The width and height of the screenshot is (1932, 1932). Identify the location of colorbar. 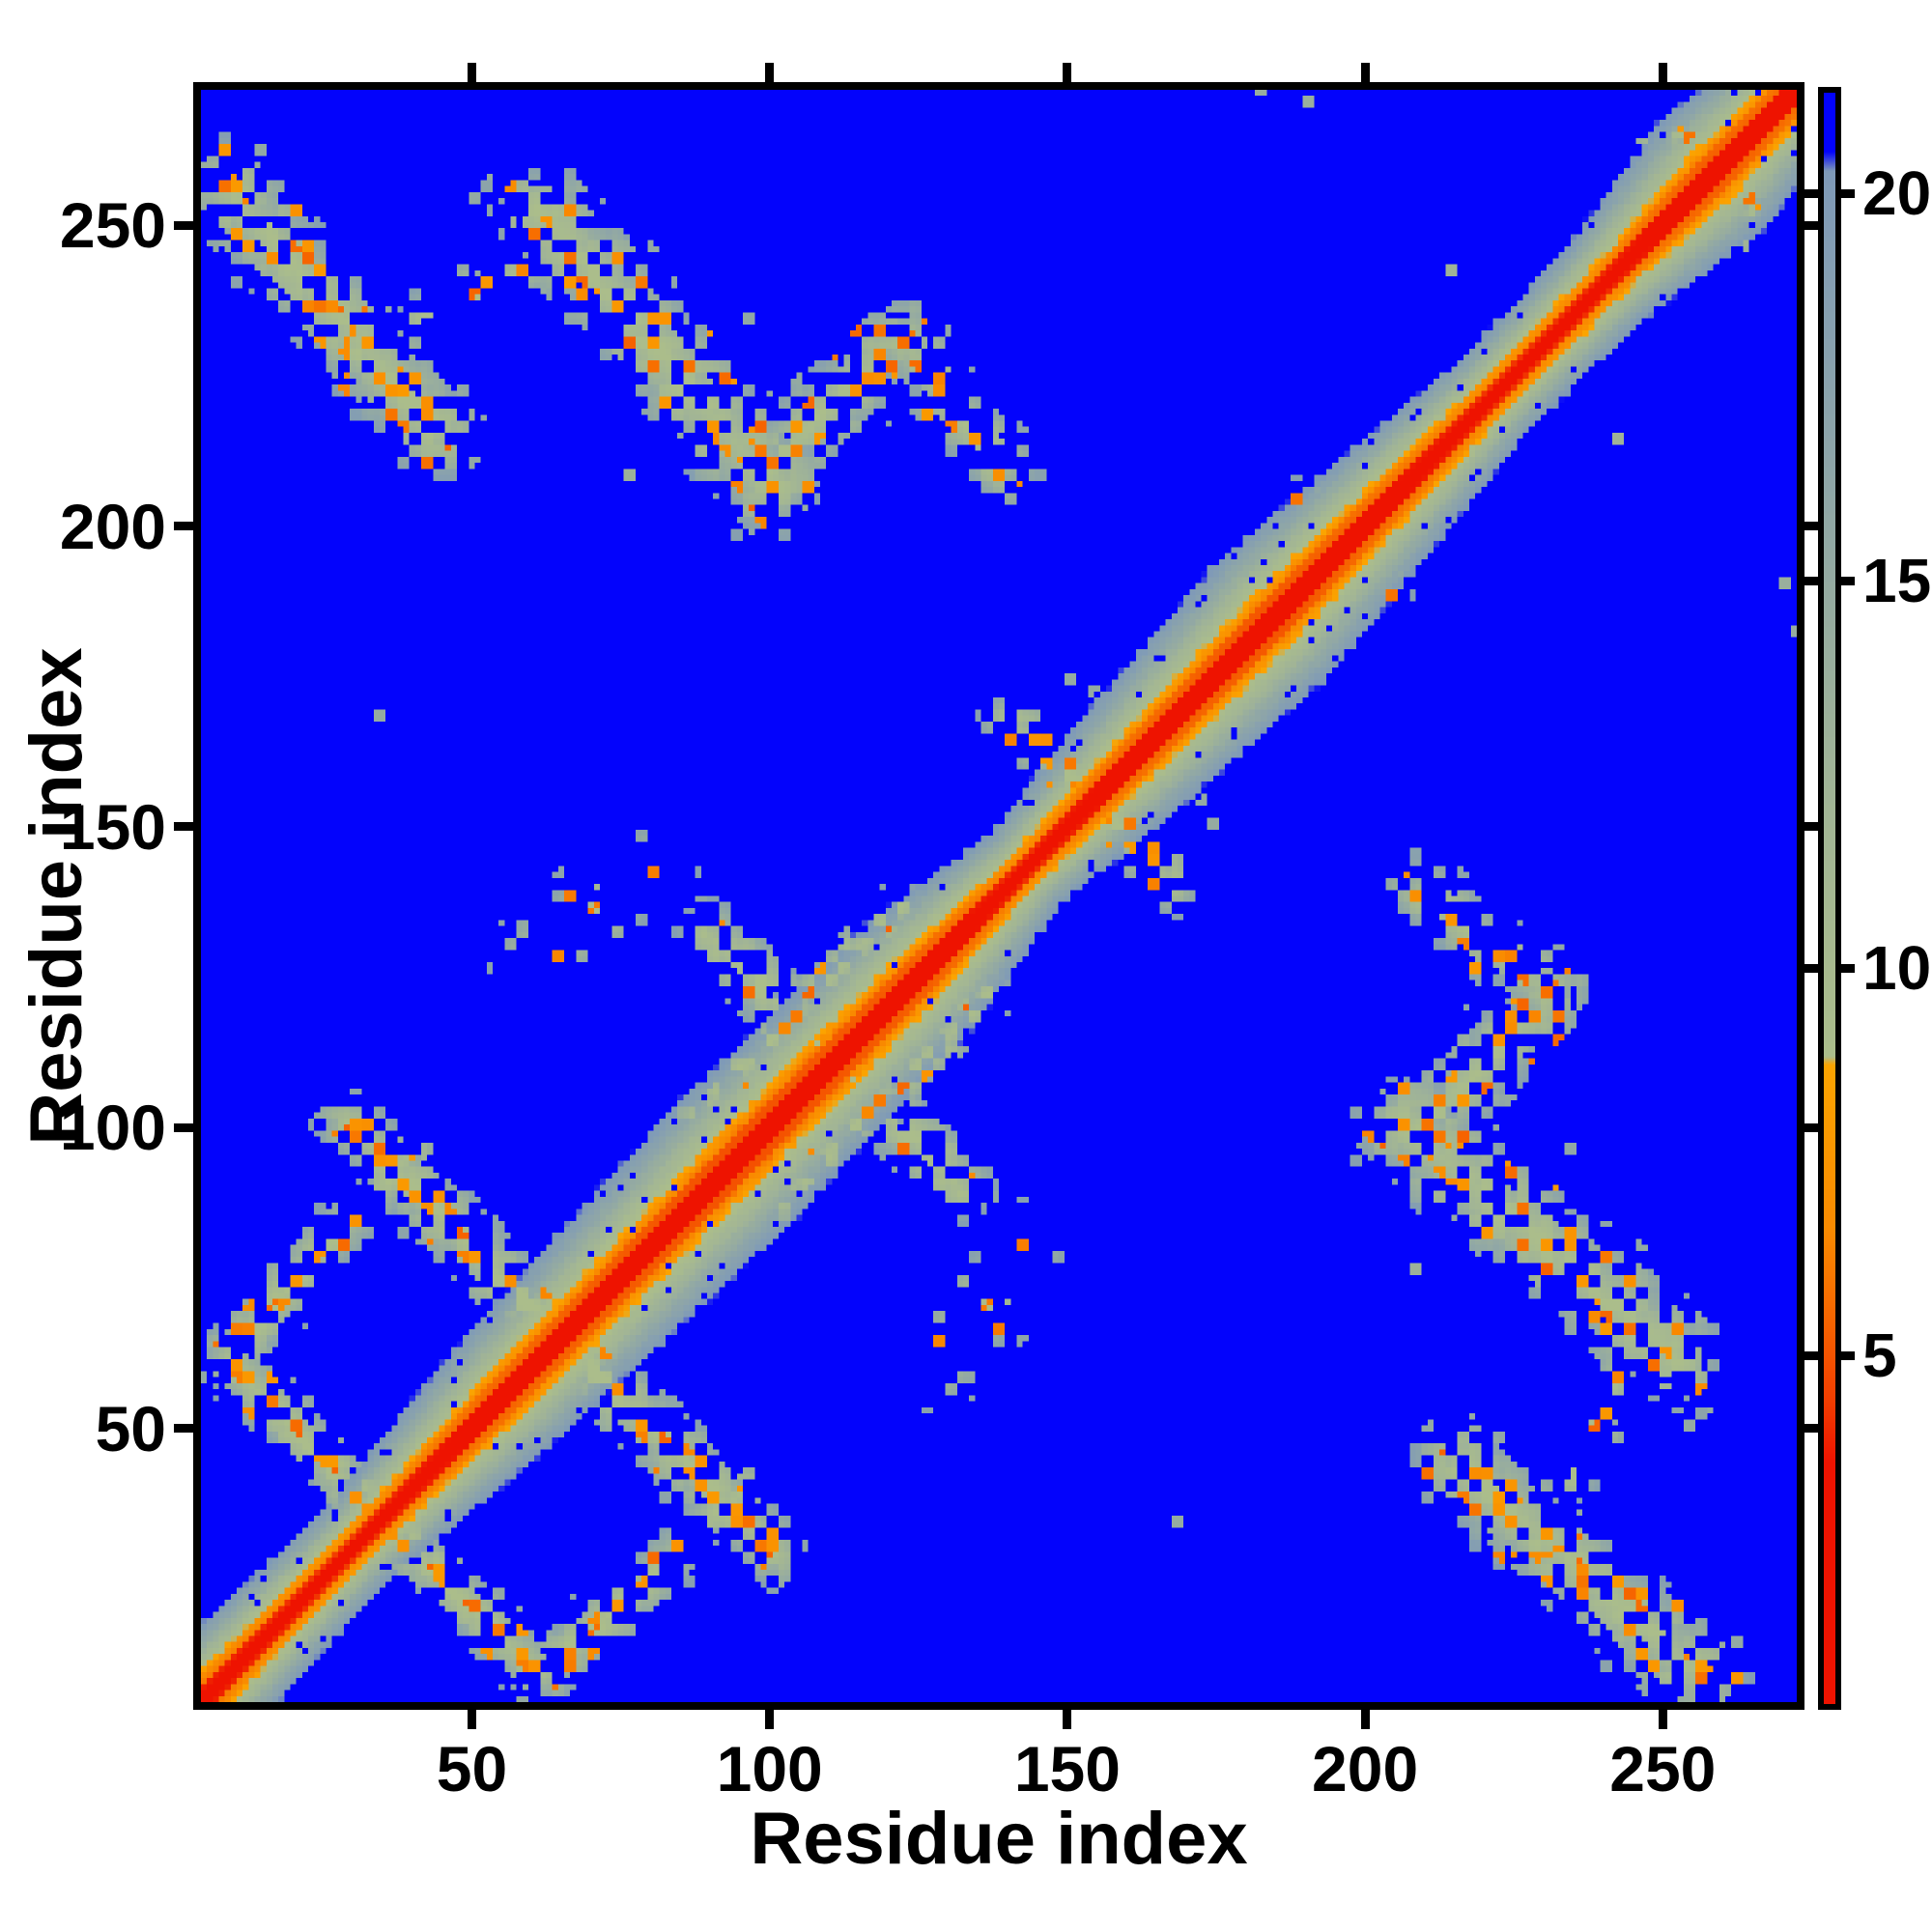
(1829, 898).